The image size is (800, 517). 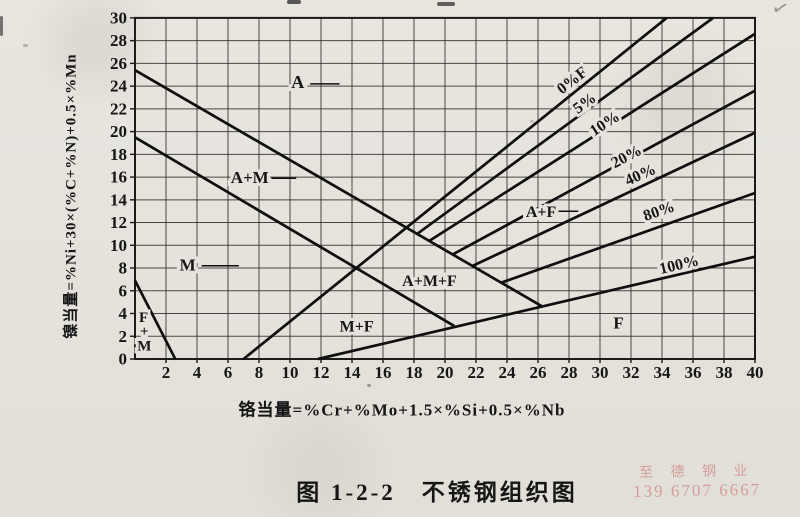 What do you see at coordinates (697, 490) in the screenshot?
I see `watermark-phone: 139 6707 6667` at bounding box center [697, 490].